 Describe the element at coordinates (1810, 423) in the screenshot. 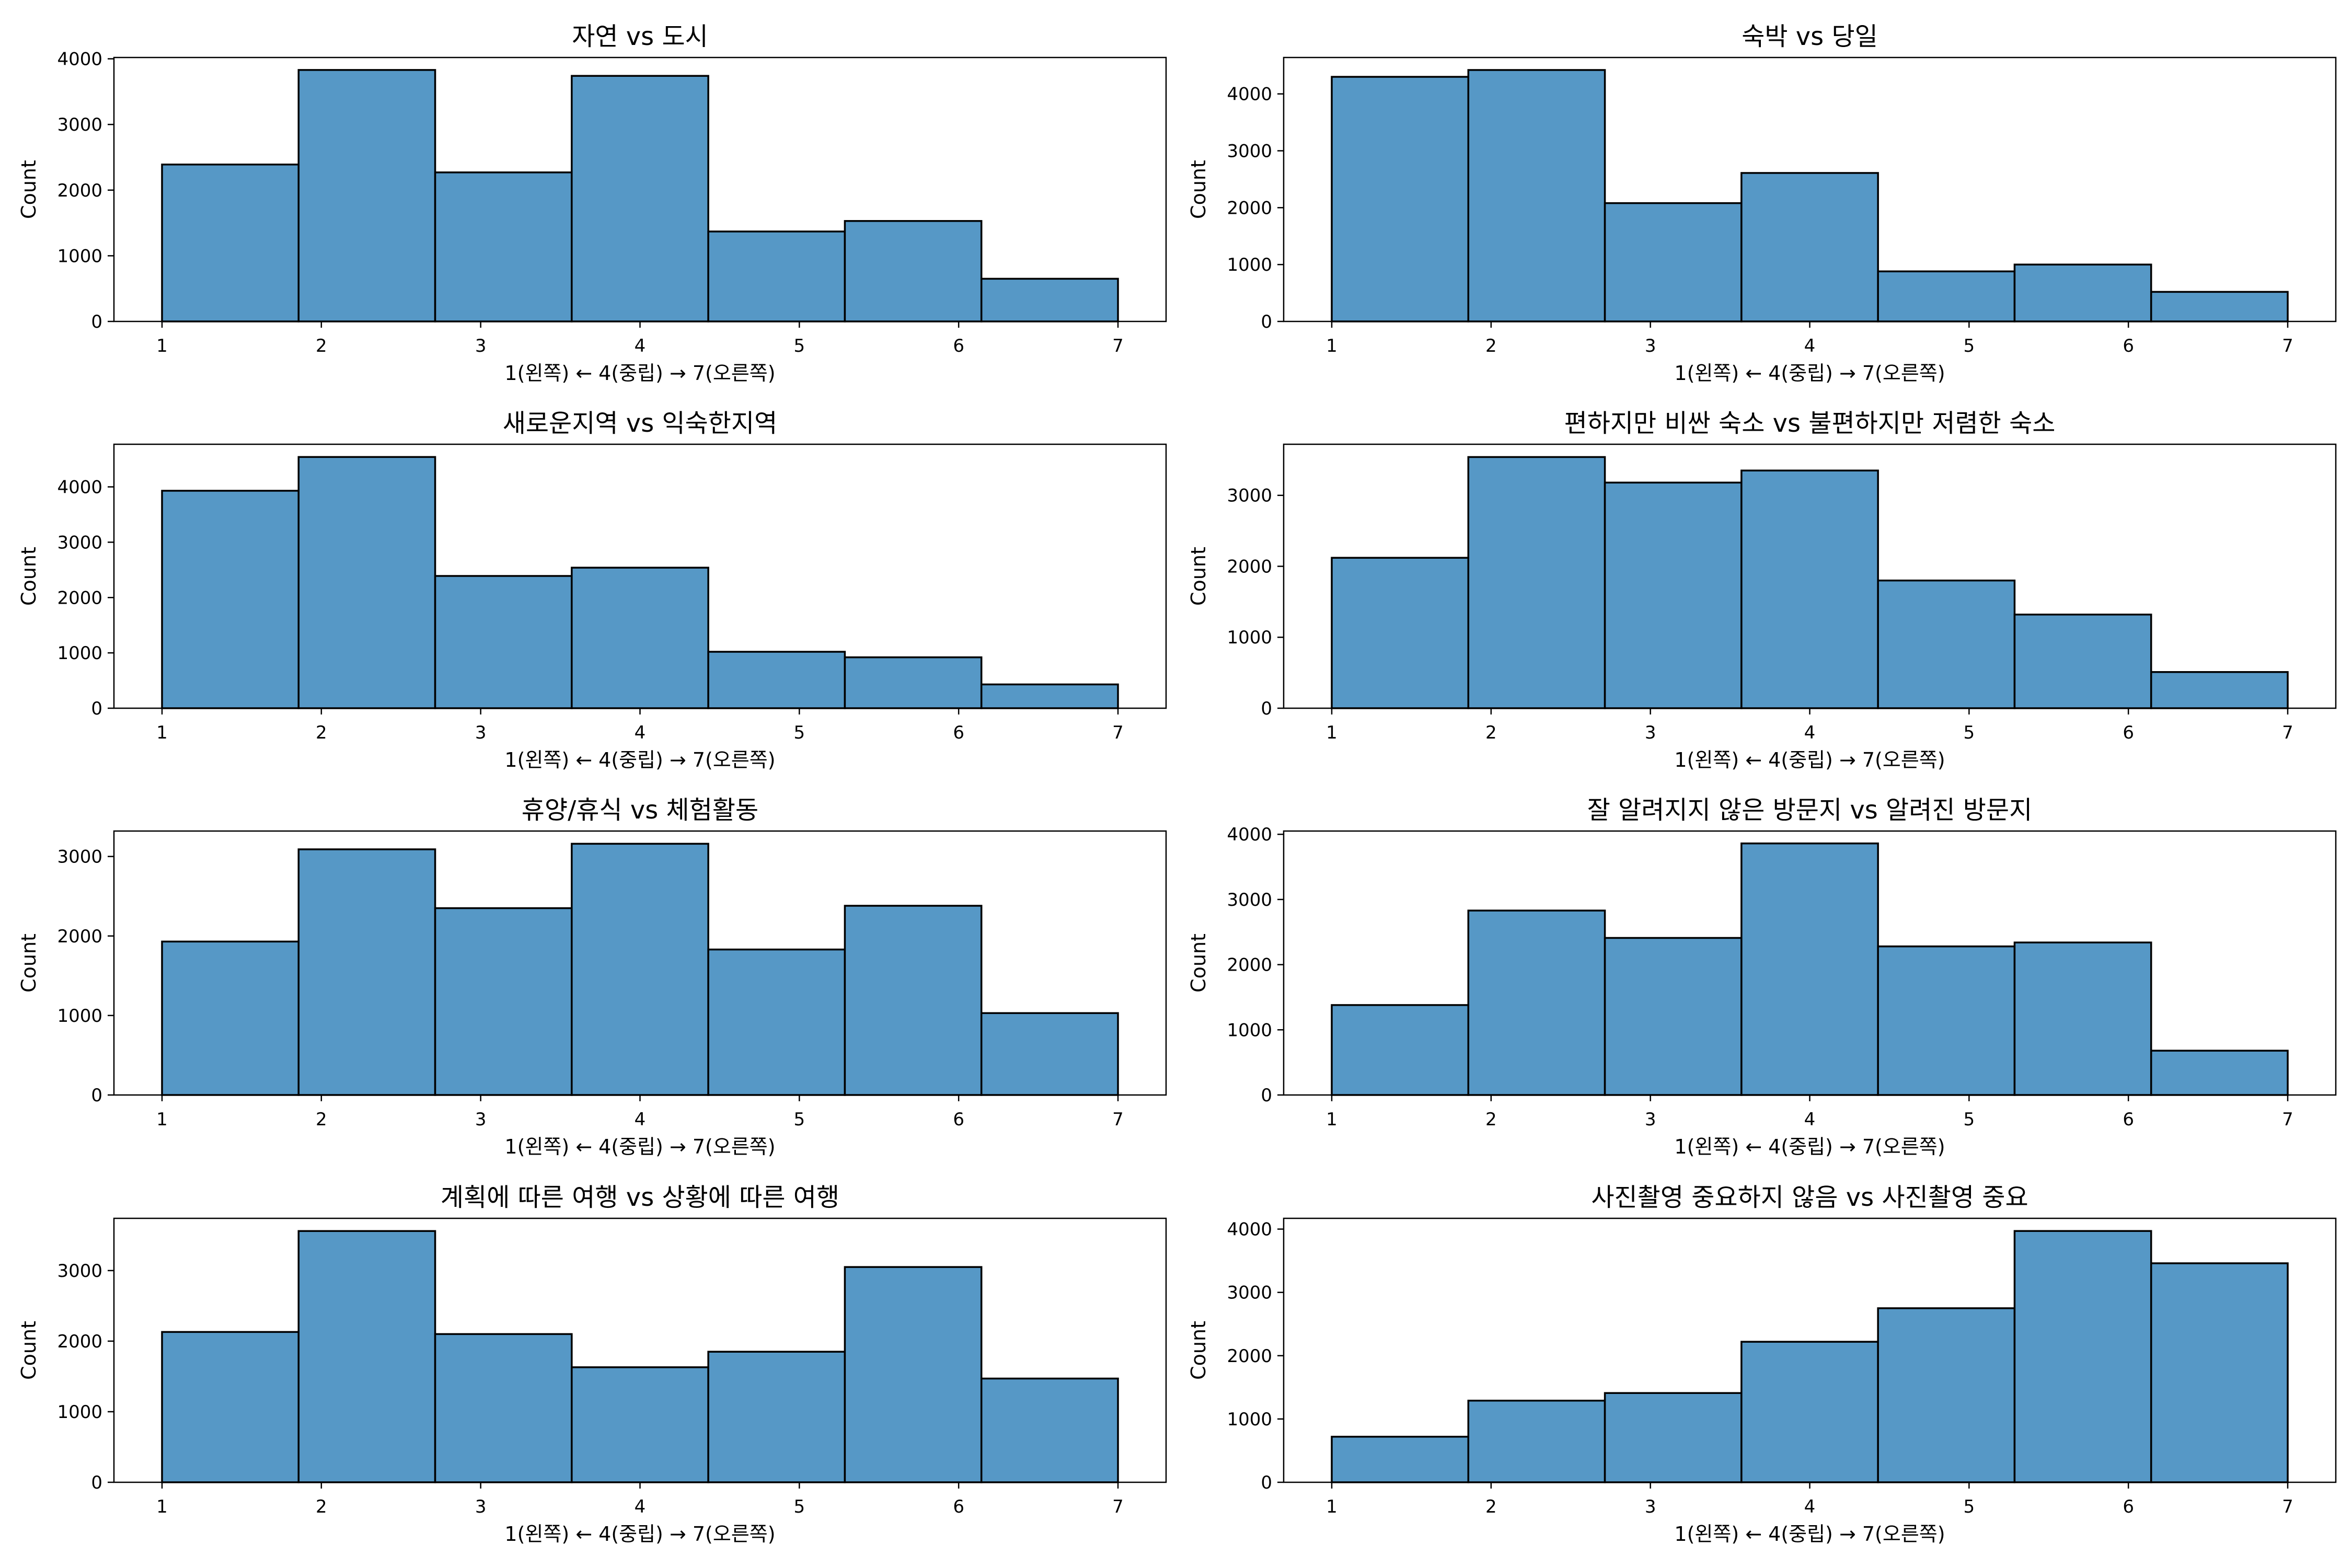

I see `chart-title: 편하지만 비싼 숙소 vs 불편하지만 저렴한 숙소` at that location.